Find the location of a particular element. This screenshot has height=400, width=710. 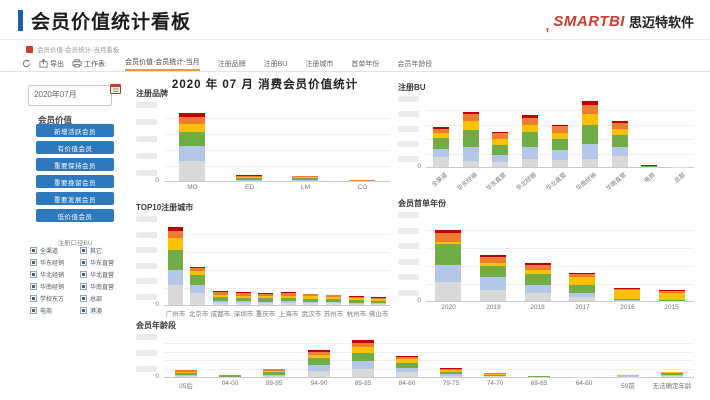

bar-LM is located at coordinates (305, 178).